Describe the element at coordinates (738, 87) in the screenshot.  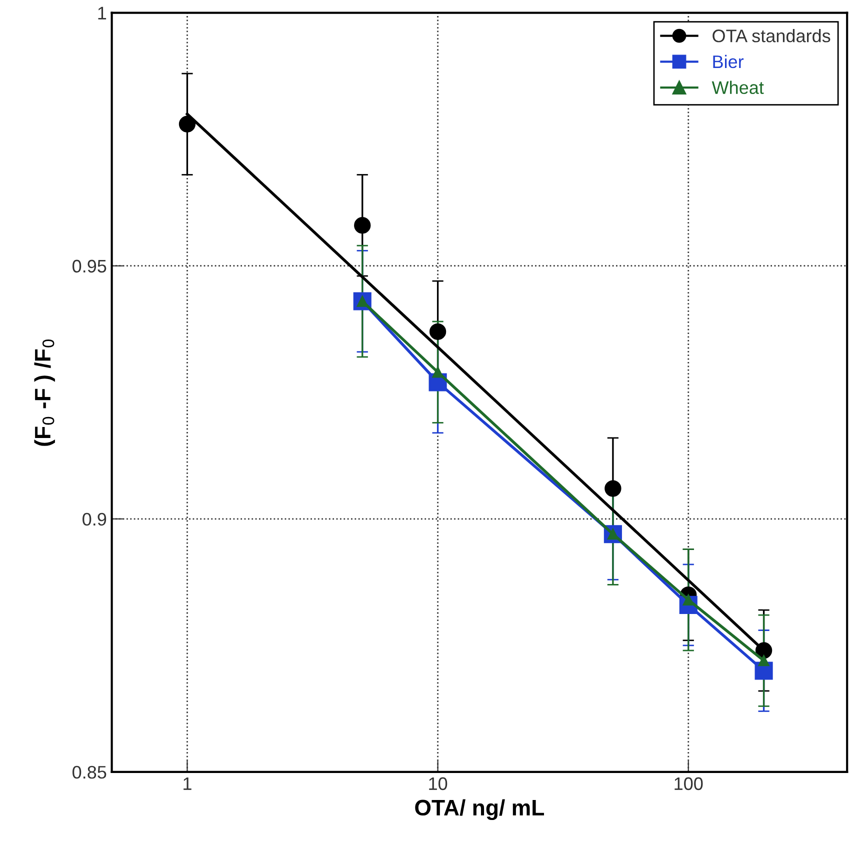
I see `legend-label: Wheat` at that location.